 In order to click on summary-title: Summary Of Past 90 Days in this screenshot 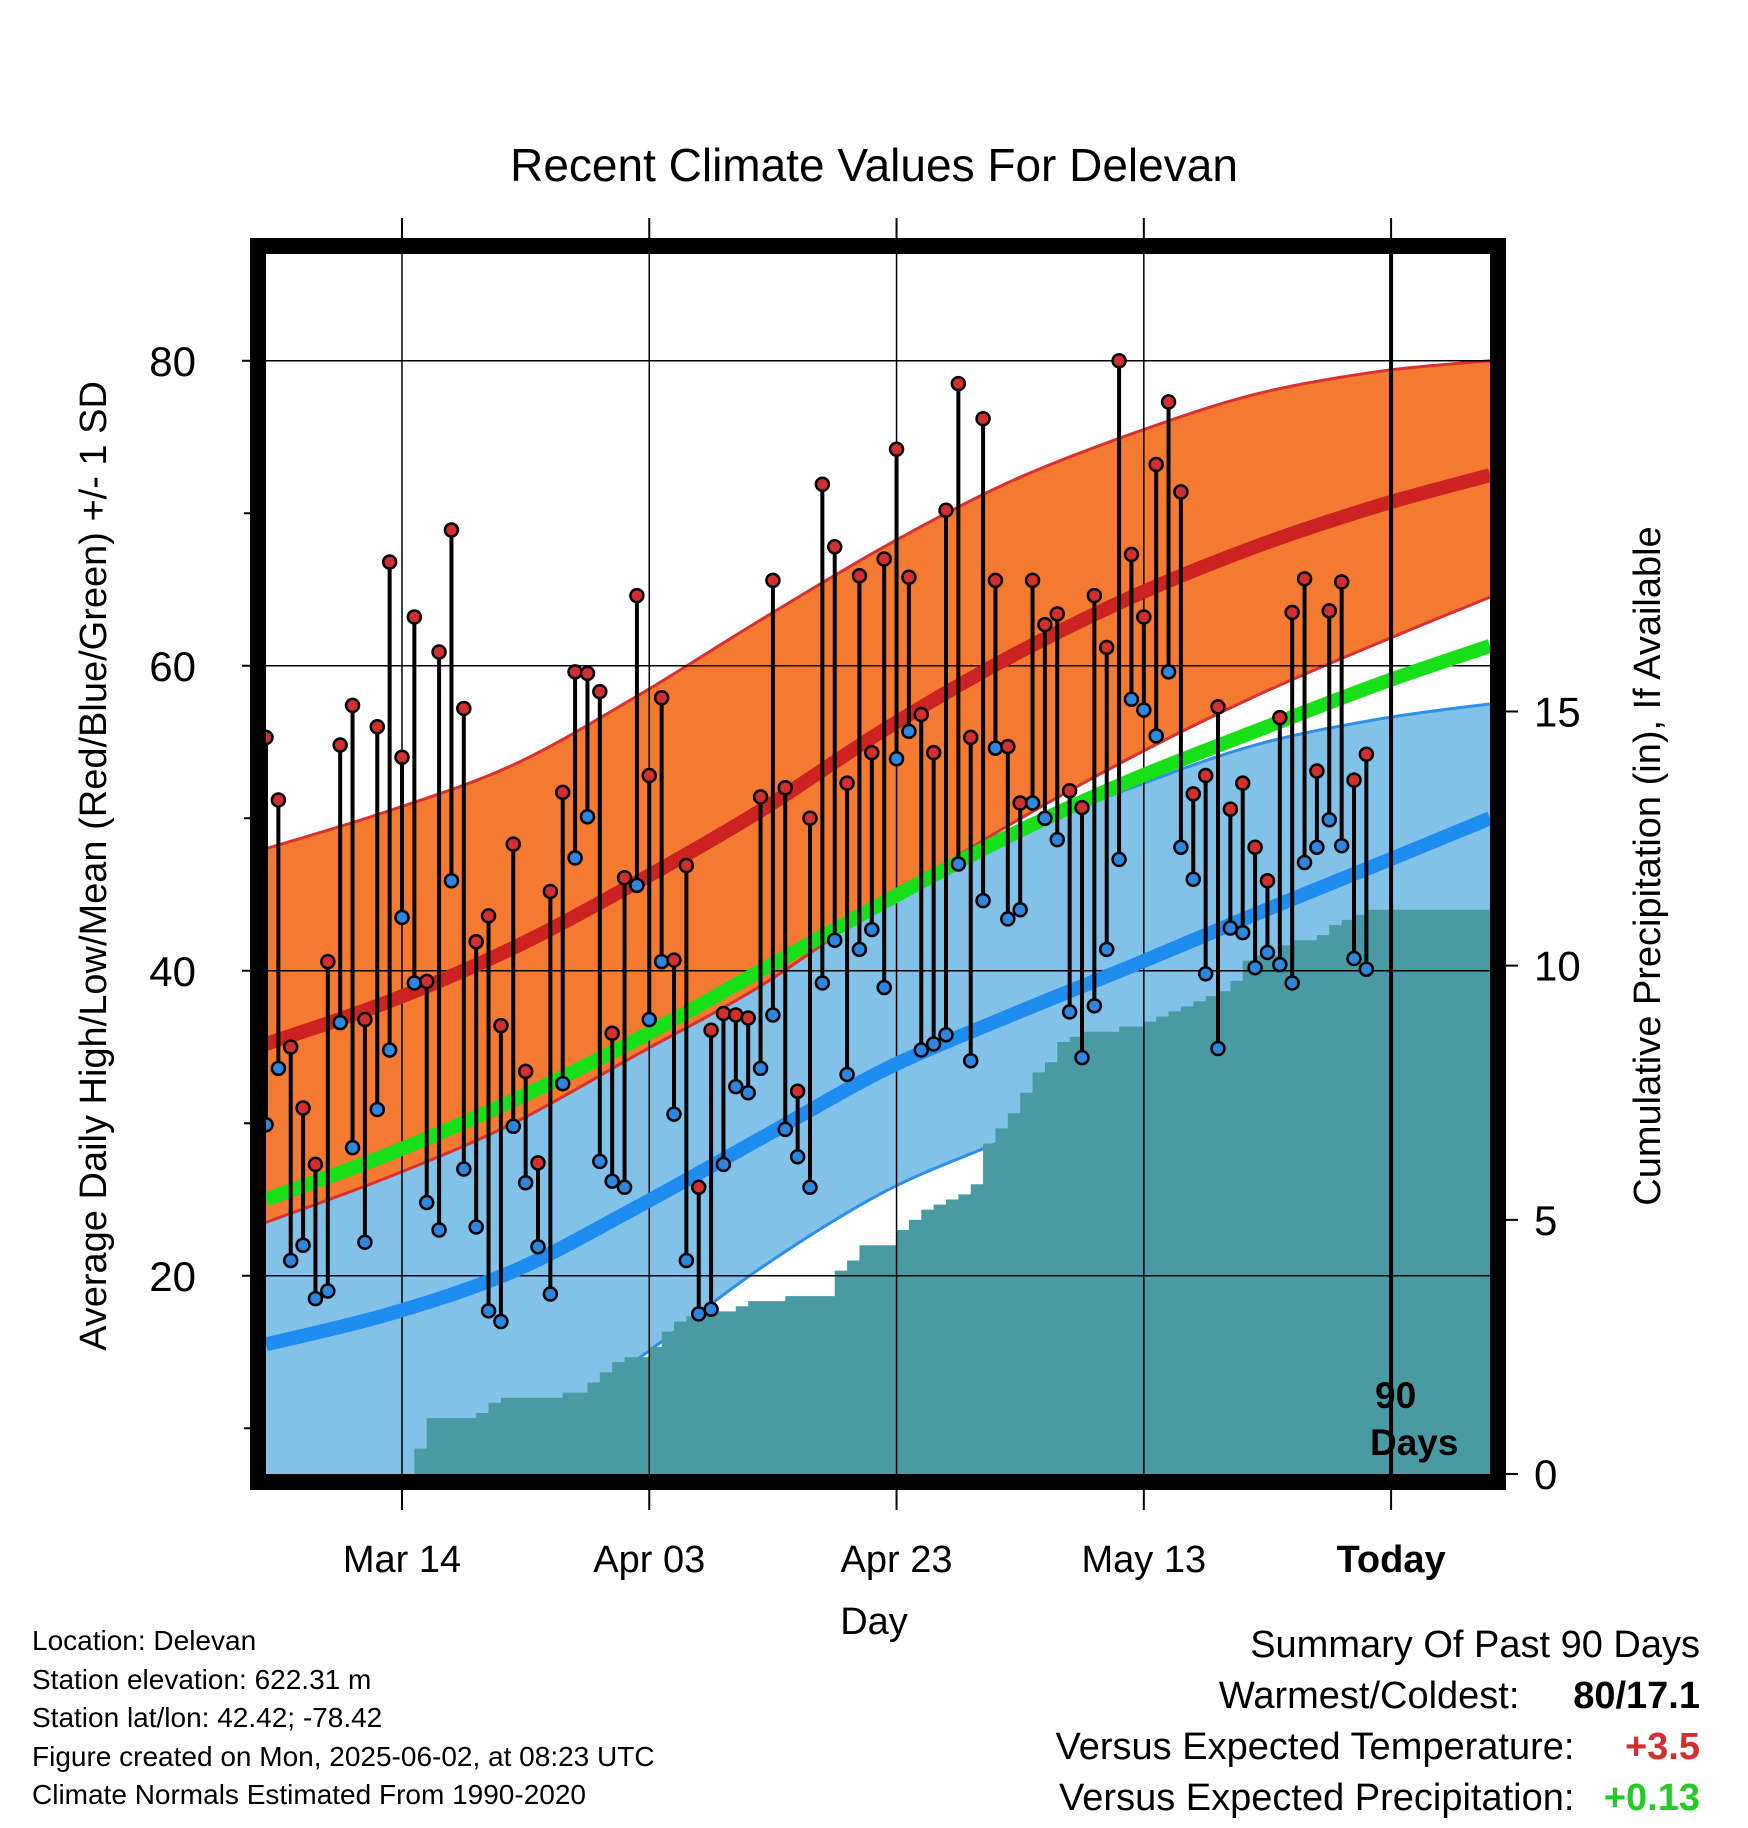, I will do `click(1475, 1645)`.